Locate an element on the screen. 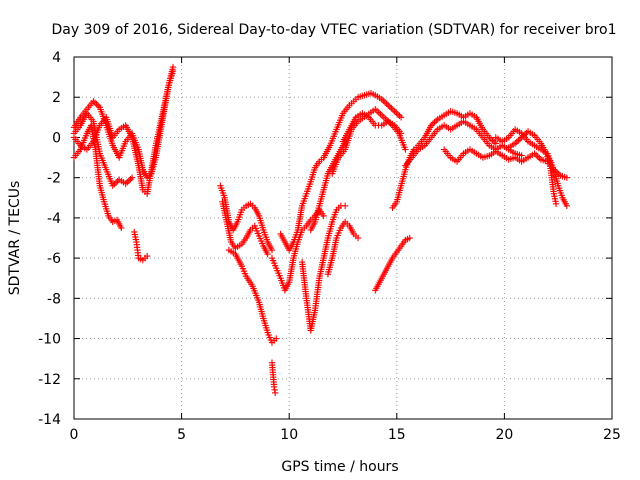  y-tick-label: -4 is located at coordinates (54, 219).